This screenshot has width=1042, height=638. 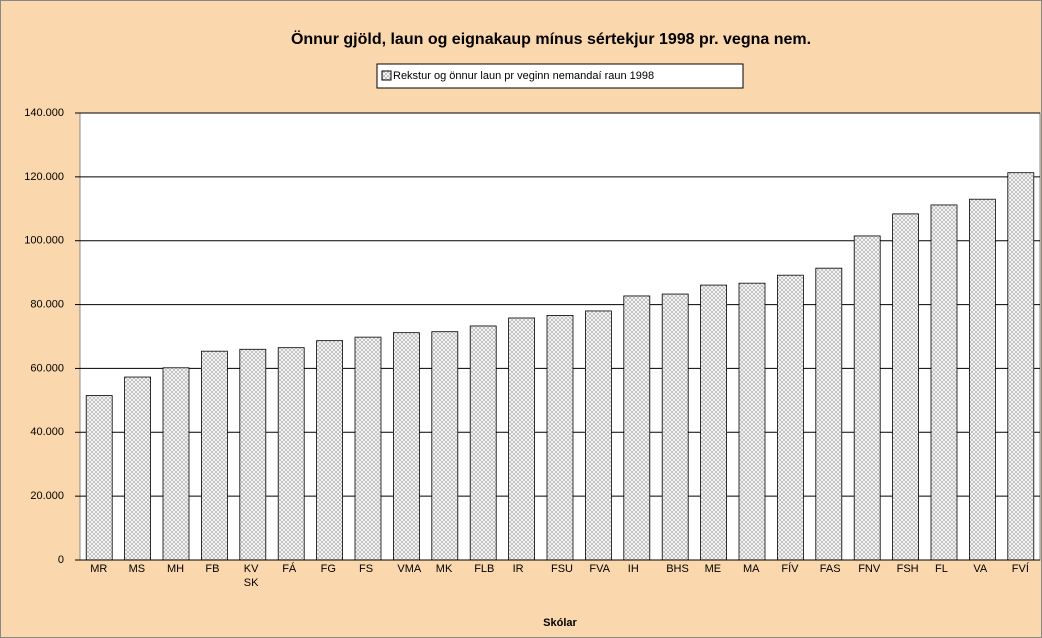 I want to click on x-tick-label: FVÍ, so click(x=1021, y=568).